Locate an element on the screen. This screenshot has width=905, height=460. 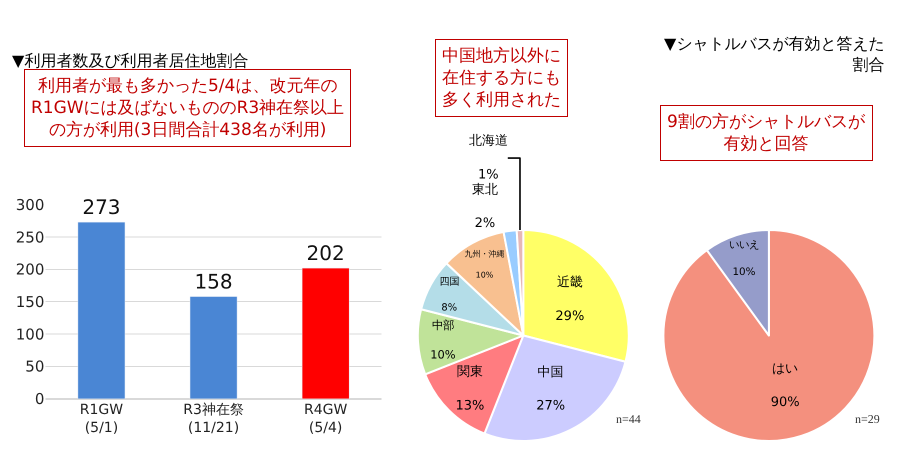
text: 中国地方以外に在住する方にも多く利用された is located at coordinates (501, 78).